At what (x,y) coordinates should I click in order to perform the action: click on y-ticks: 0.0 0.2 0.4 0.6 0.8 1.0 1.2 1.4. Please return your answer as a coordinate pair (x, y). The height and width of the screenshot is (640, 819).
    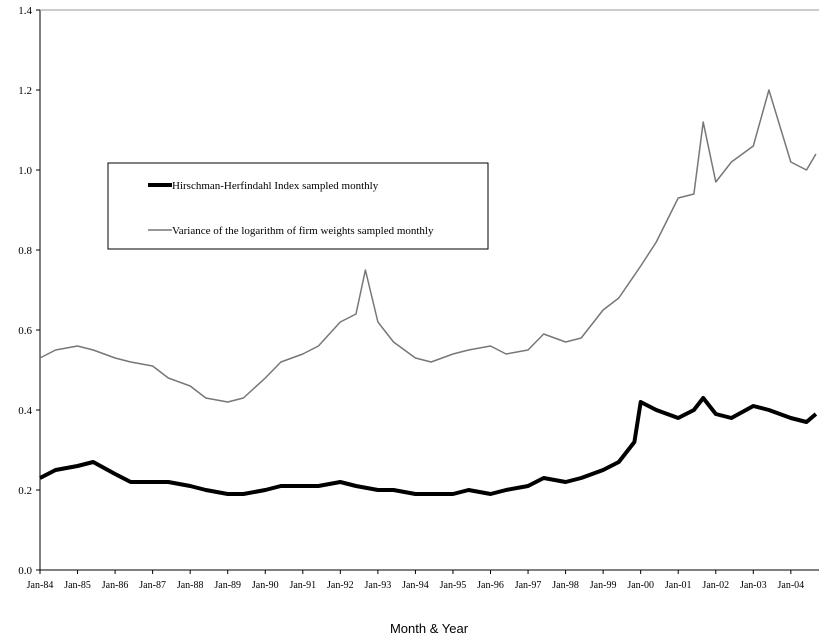
    Looking at the image, I should click on (29, 291).